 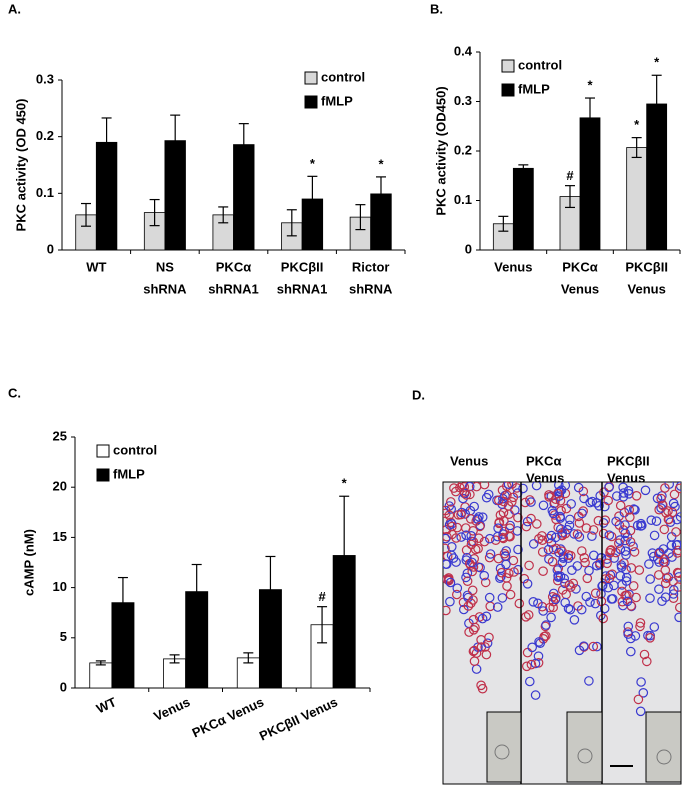 I want to click on x-tick-label: PKCβII Venus, so click(x=298, y=718).